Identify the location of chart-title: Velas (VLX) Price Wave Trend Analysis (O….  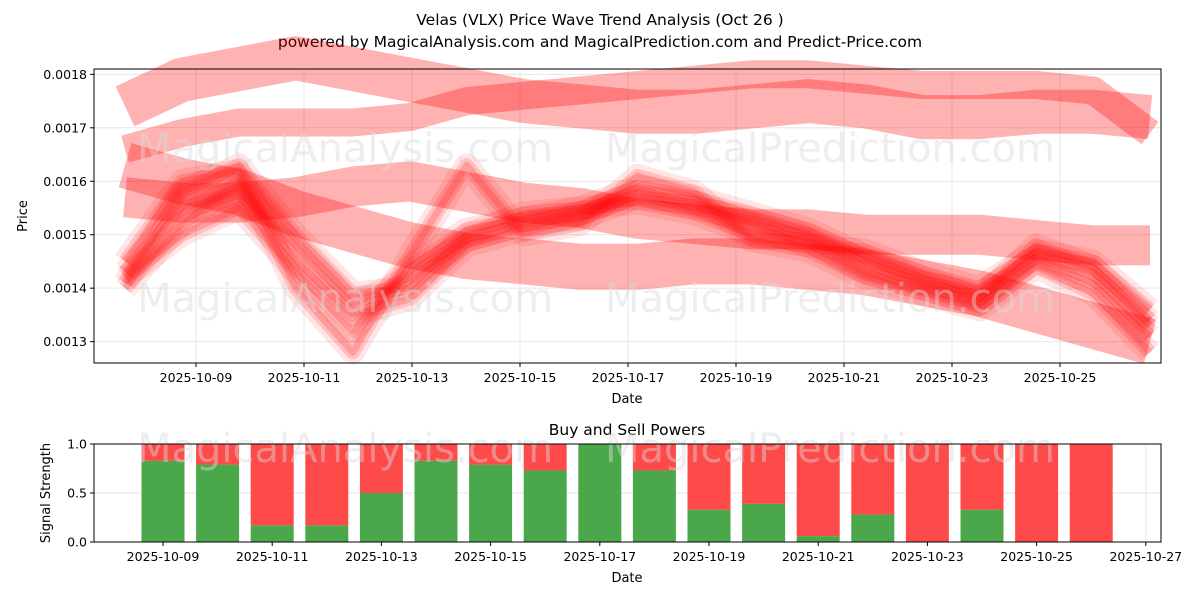
(599, 20).